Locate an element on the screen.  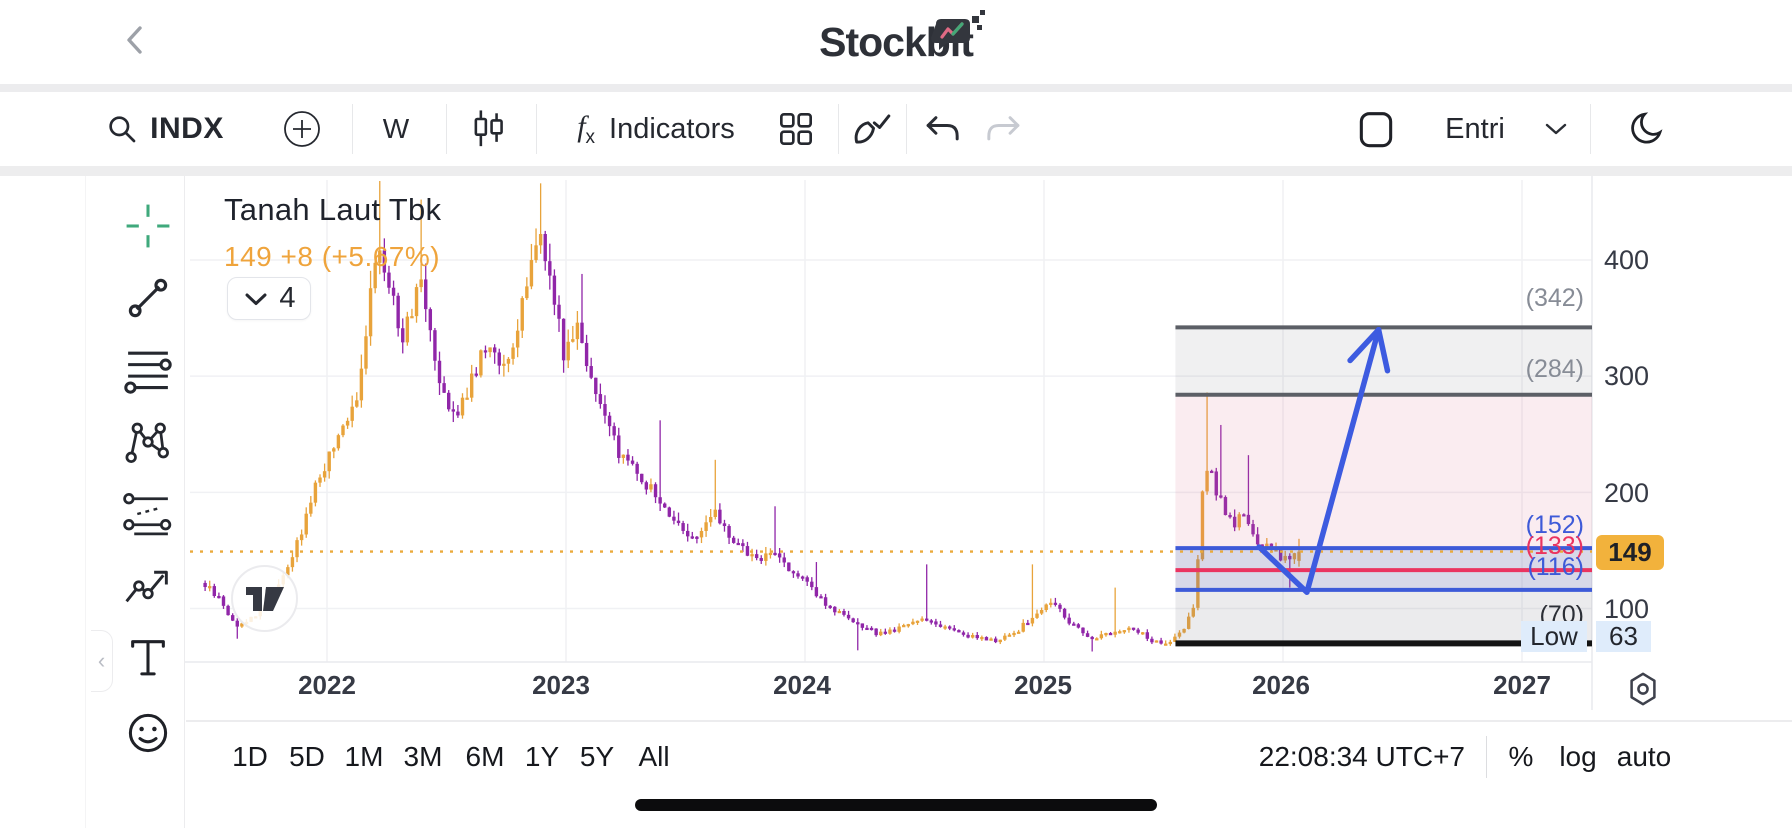
scale-percent-toggle: % is located at coordinates (1521, 756).